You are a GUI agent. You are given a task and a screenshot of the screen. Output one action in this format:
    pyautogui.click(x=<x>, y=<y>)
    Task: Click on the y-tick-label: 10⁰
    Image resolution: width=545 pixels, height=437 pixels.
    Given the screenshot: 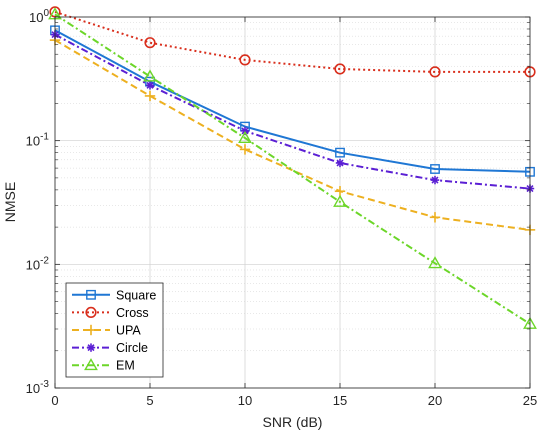 What is the action you would take?
    pyautogui.click(x=39, y=16)
    